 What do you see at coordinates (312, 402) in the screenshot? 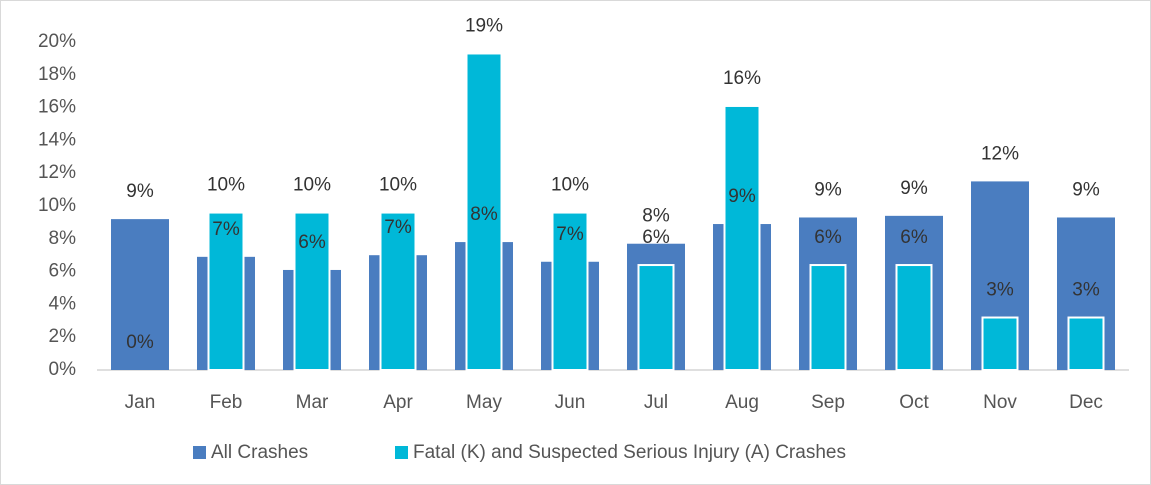
I see `x-tick-label: Mar` at bounding box center [312, 402].